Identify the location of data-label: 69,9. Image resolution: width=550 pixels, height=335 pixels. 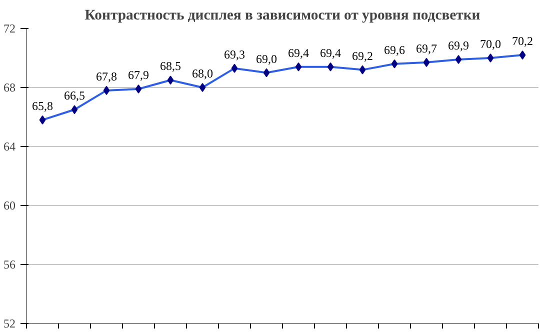
(458, 45).